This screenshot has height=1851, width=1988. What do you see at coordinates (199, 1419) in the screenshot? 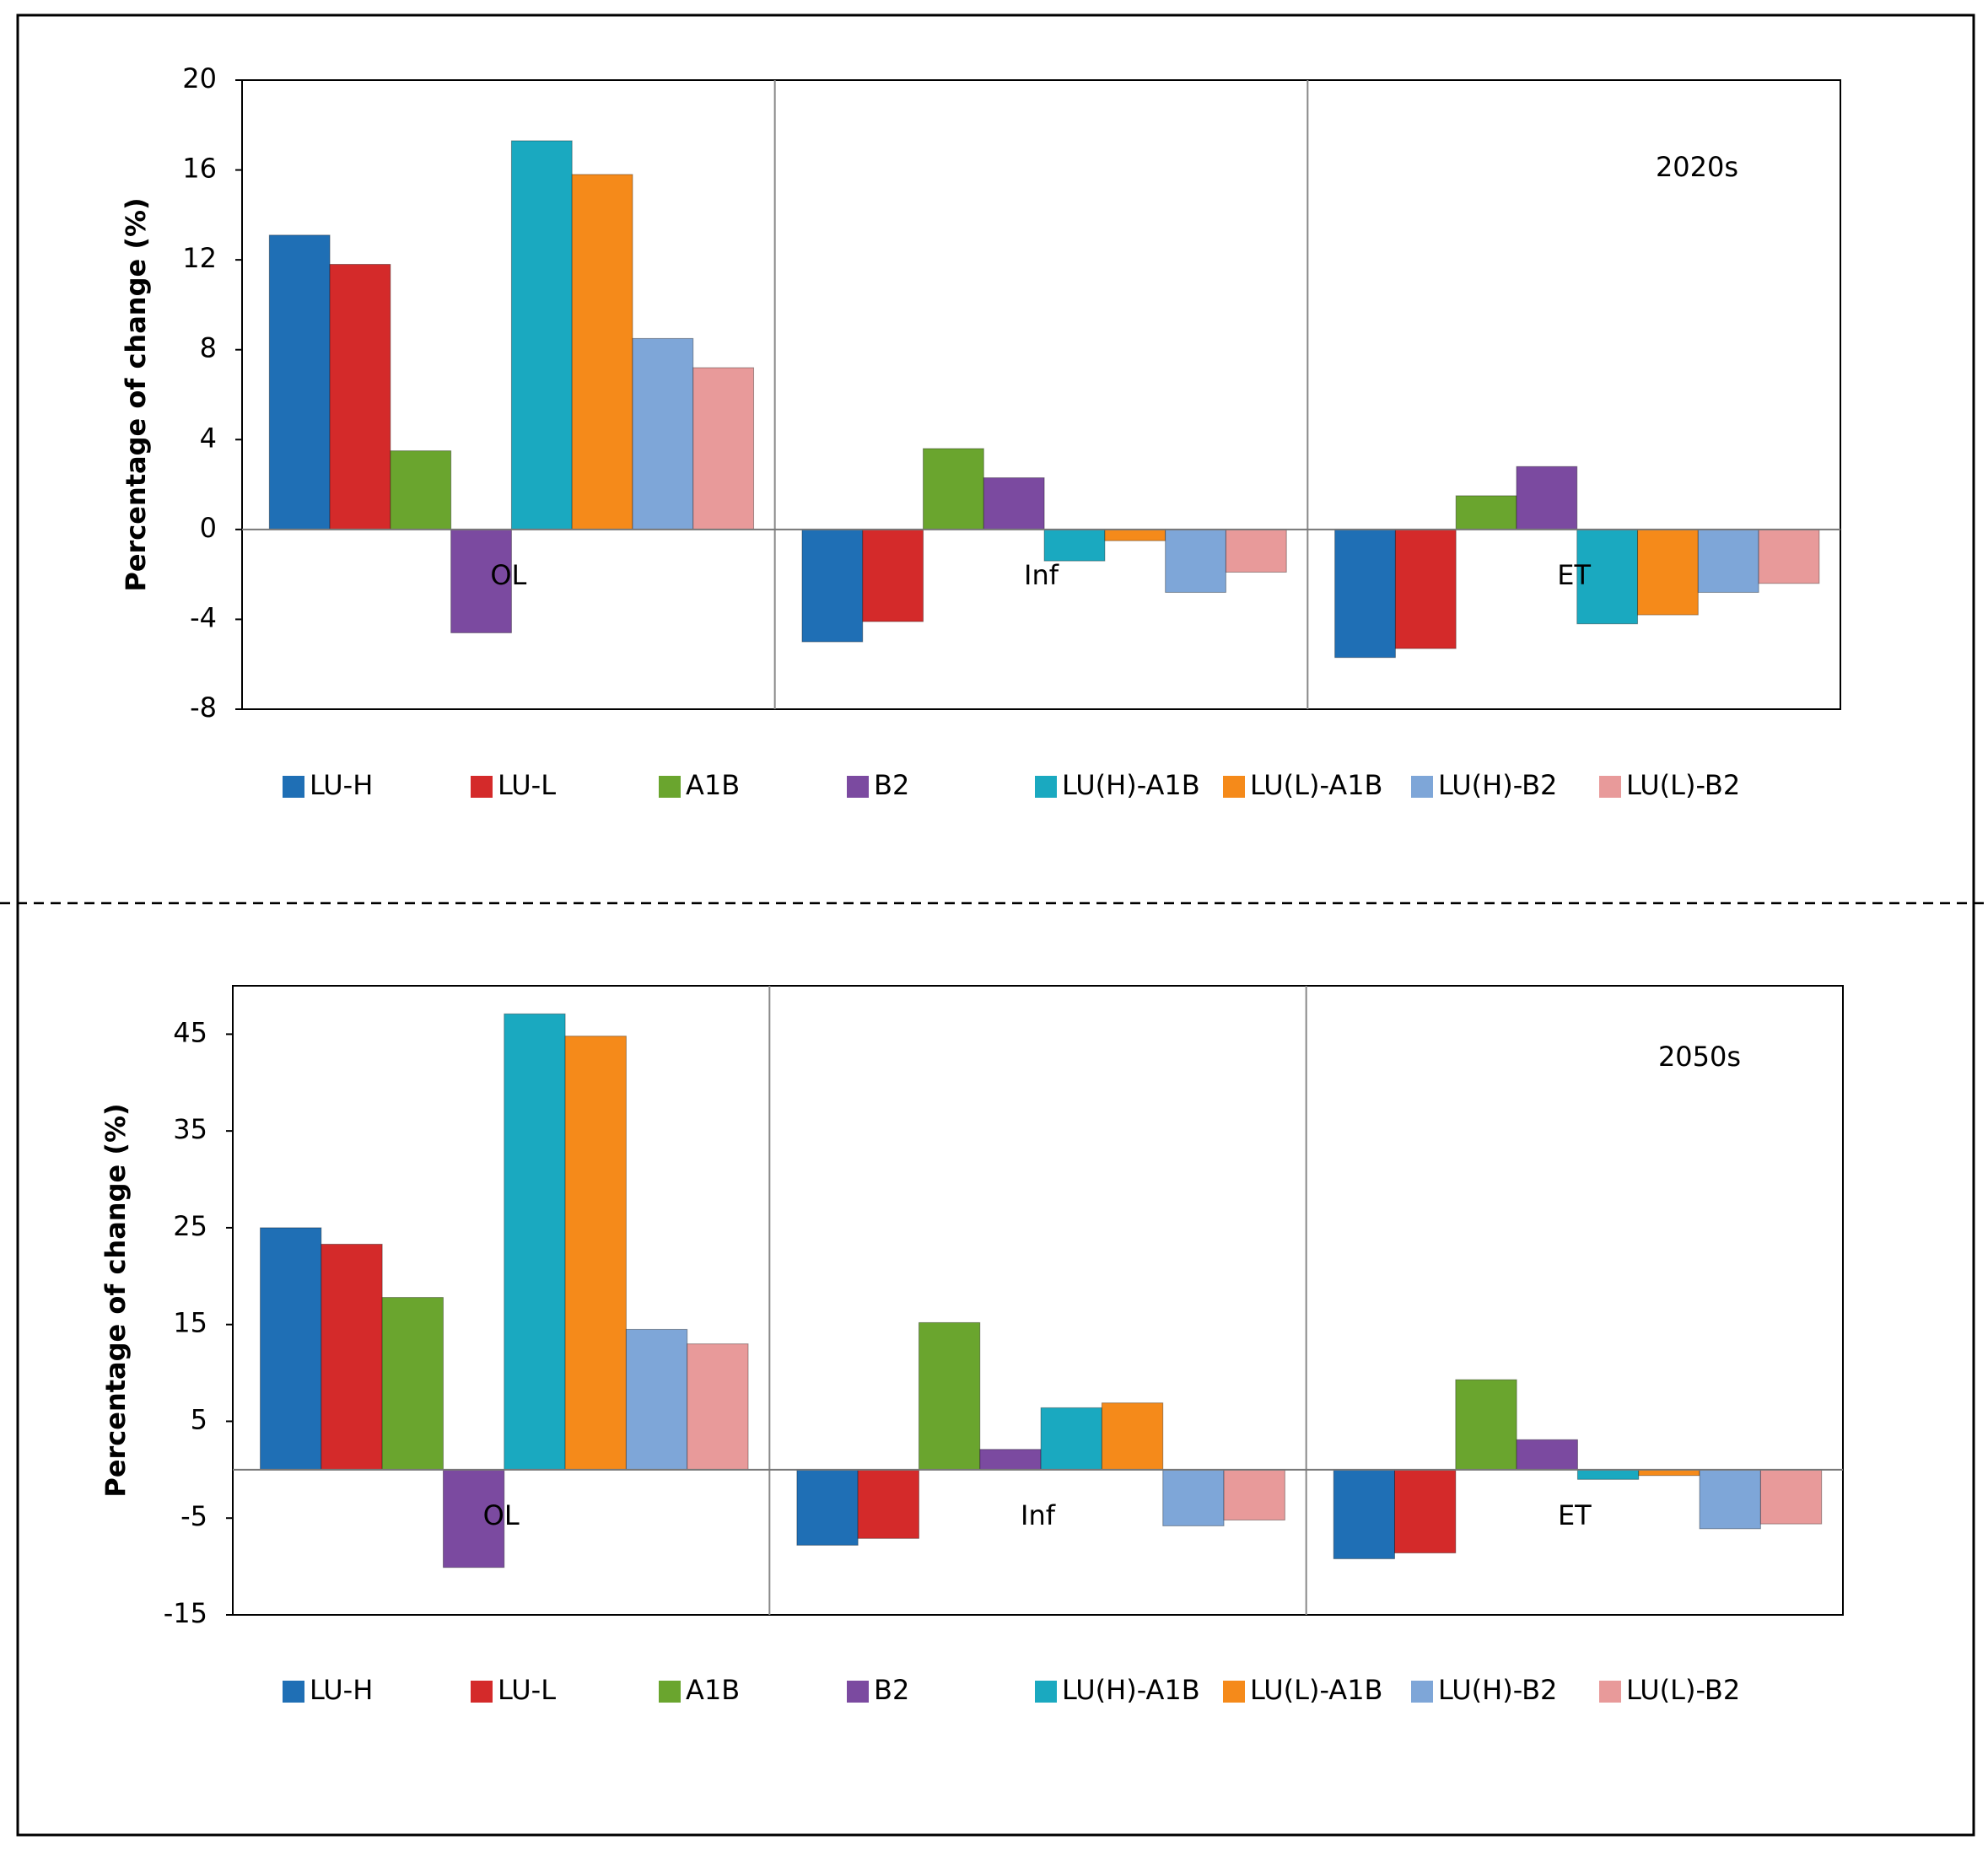
I see `y-tick-label: 5` at bounding box center [199, 1419].